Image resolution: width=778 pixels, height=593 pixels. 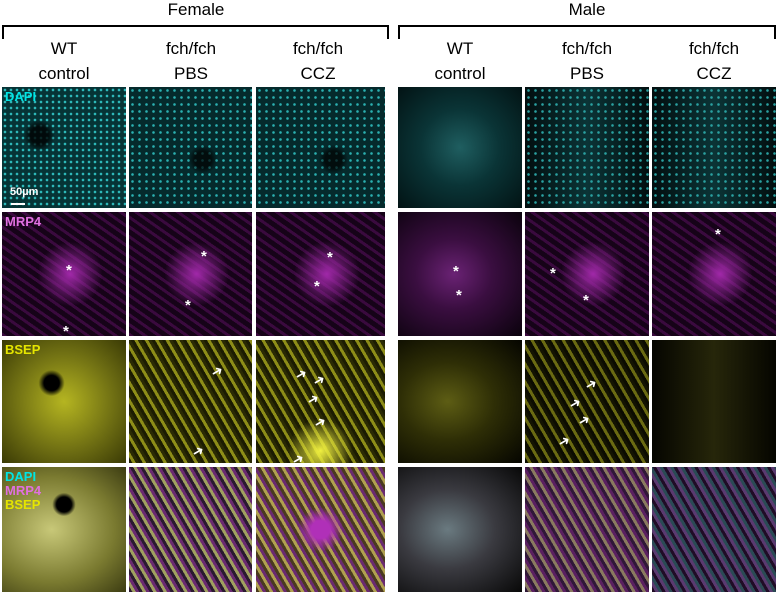 I want to click on bracket-female, so click(x=195, y=32).